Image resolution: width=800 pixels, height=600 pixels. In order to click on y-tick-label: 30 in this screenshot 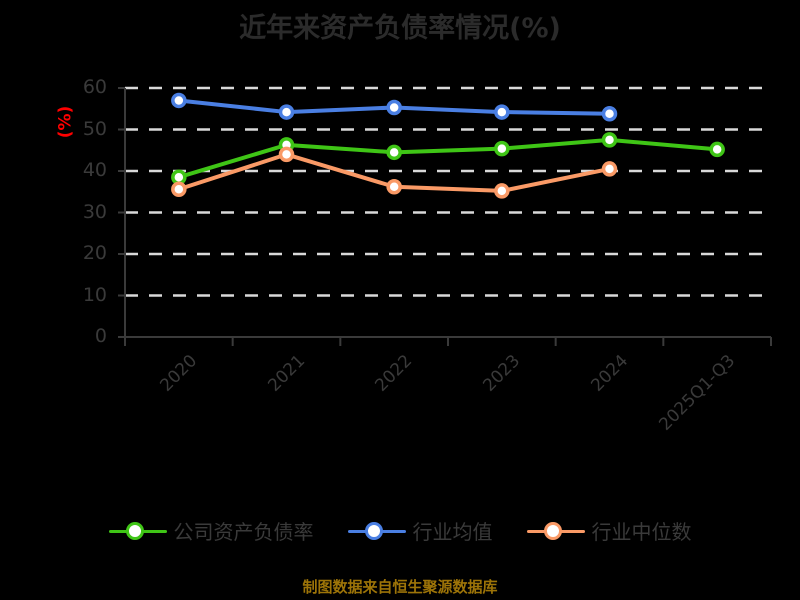, I will do `click(94, 211)`.